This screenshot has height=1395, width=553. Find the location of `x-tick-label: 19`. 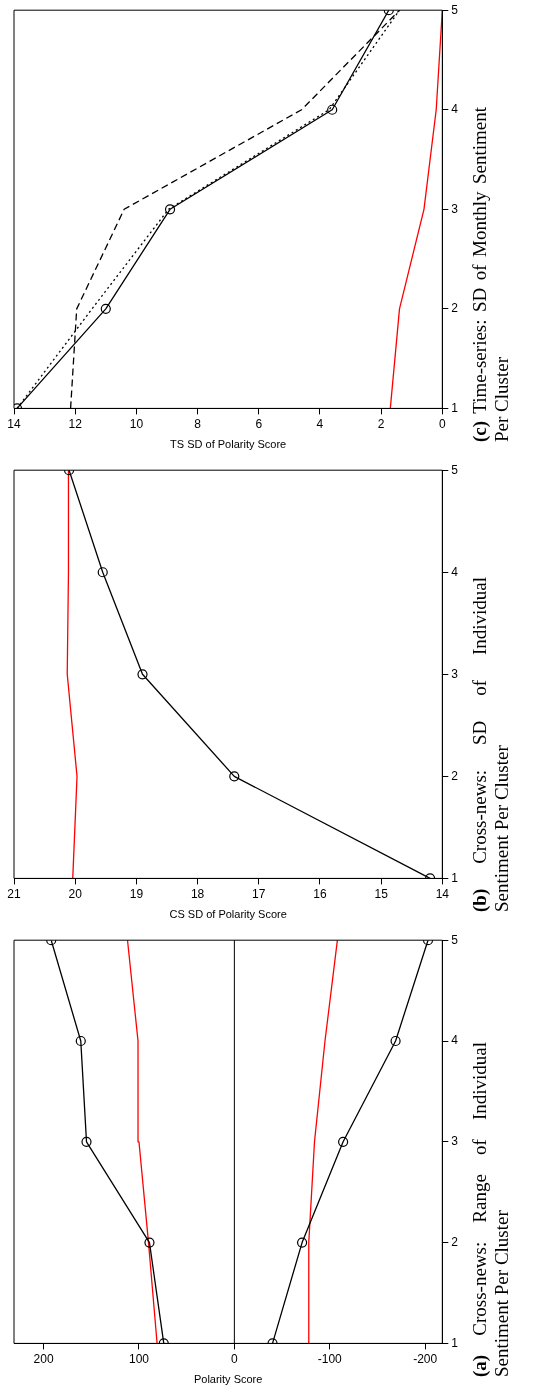

x-tick-label: 19 is located at coordinates (136, 893).